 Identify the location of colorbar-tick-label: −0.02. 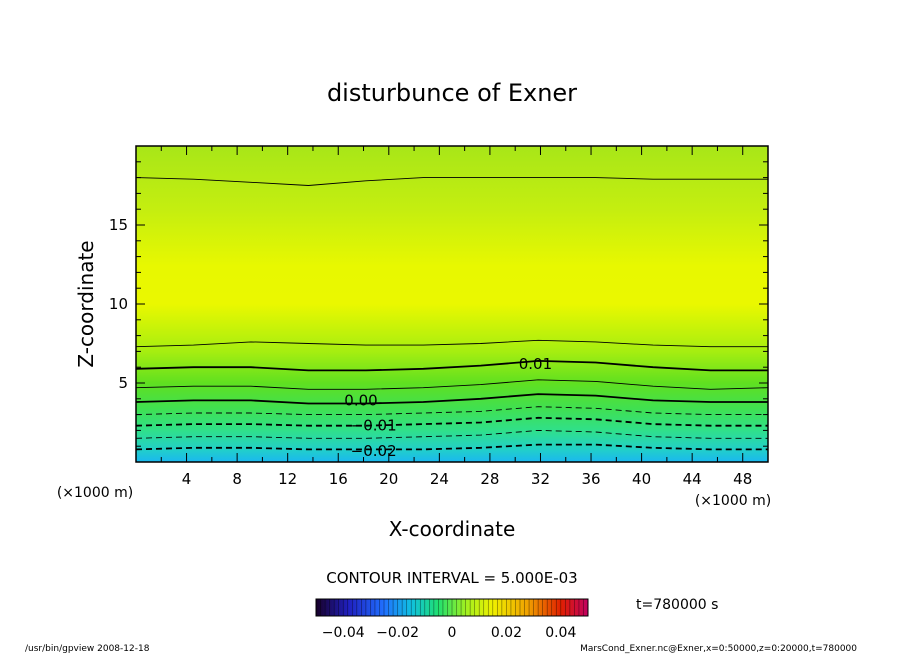
(397, 633).